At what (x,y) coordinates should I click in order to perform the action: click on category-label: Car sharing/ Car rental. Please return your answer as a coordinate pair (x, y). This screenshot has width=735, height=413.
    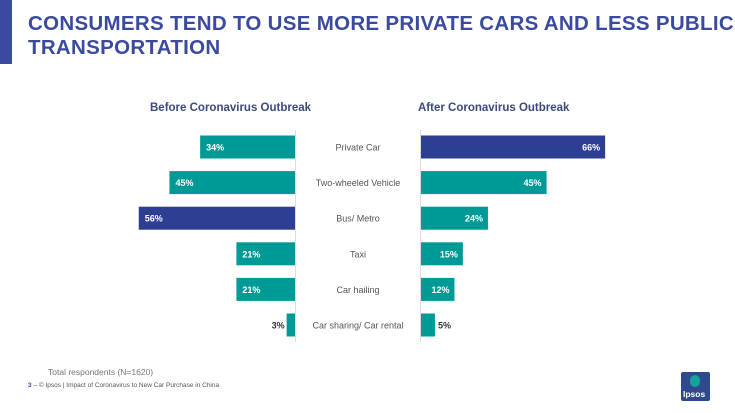
    Looking at the image, I should click on (357, 326).